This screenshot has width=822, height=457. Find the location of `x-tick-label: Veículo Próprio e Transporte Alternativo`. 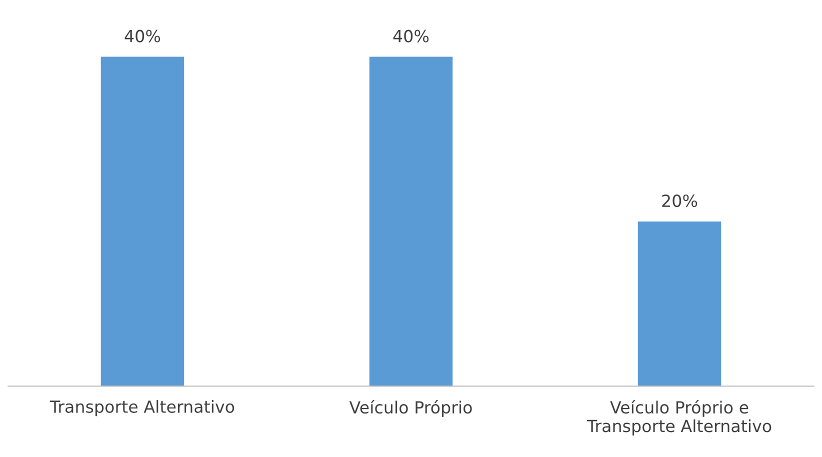

x-tick-label: Veículo Próprio e Transporte Alternativo is located at coordinates (679, 418).